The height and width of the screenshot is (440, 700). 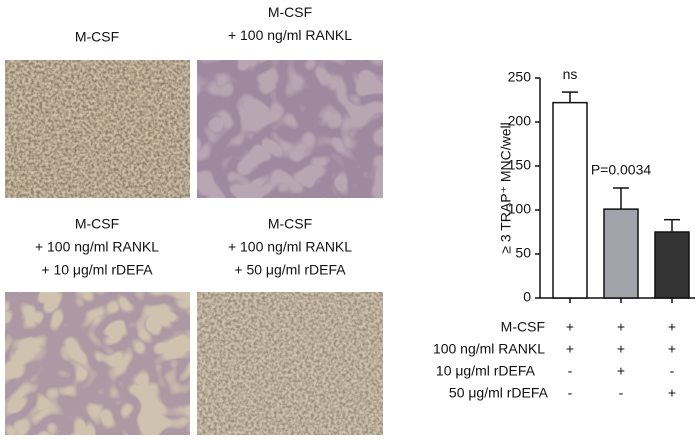 What do you see at coordinates (621, 170) in the screenshot?
I see `annotation: P=0.0034` at bounding box center [621, 170].